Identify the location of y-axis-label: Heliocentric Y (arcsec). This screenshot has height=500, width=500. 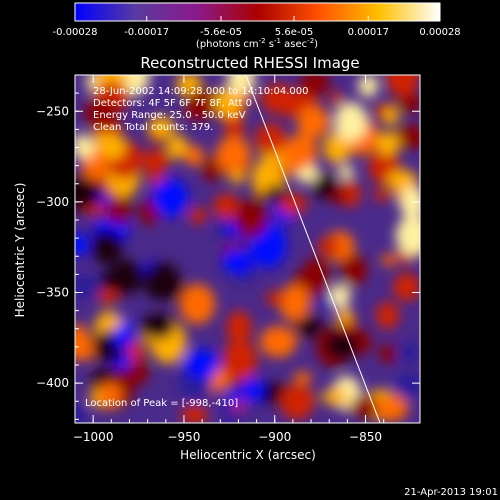
(20, 250).